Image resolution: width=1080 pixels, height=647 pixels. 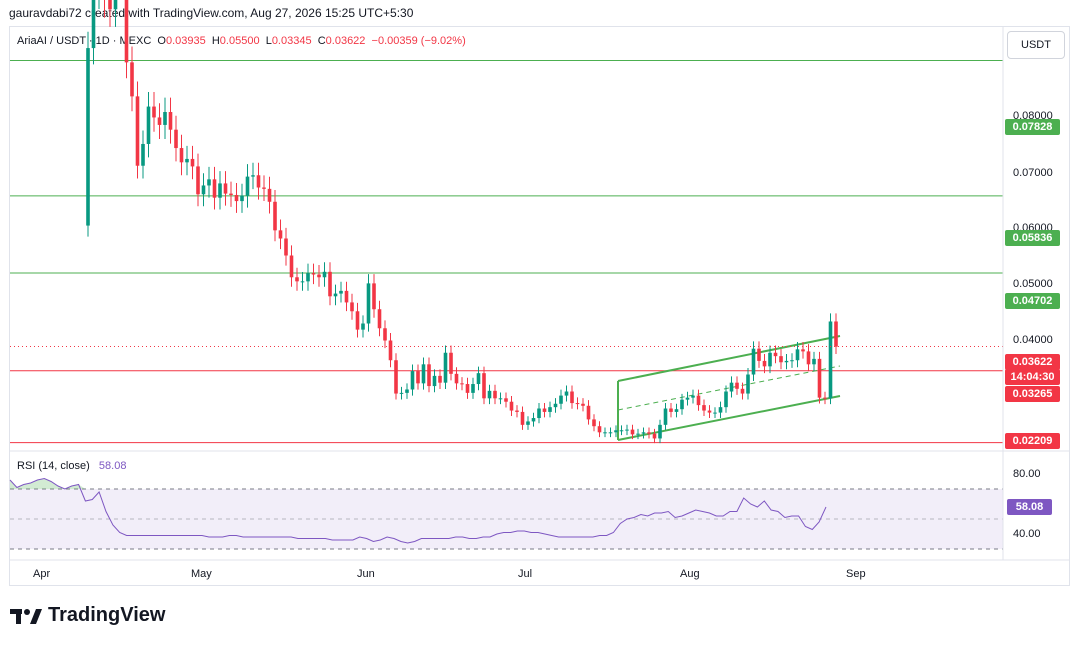 What do you see at coordinates (1032, 301) in the screenshot?
I see `level-badge-2: 0.04702` at bounding box center [1032, 301].